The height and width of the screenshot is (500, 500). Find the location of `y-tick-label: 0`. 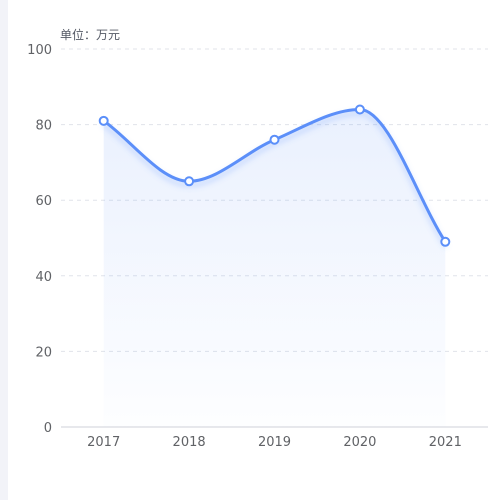

y-tick-label: 0 is located at coordinates (48, 428).